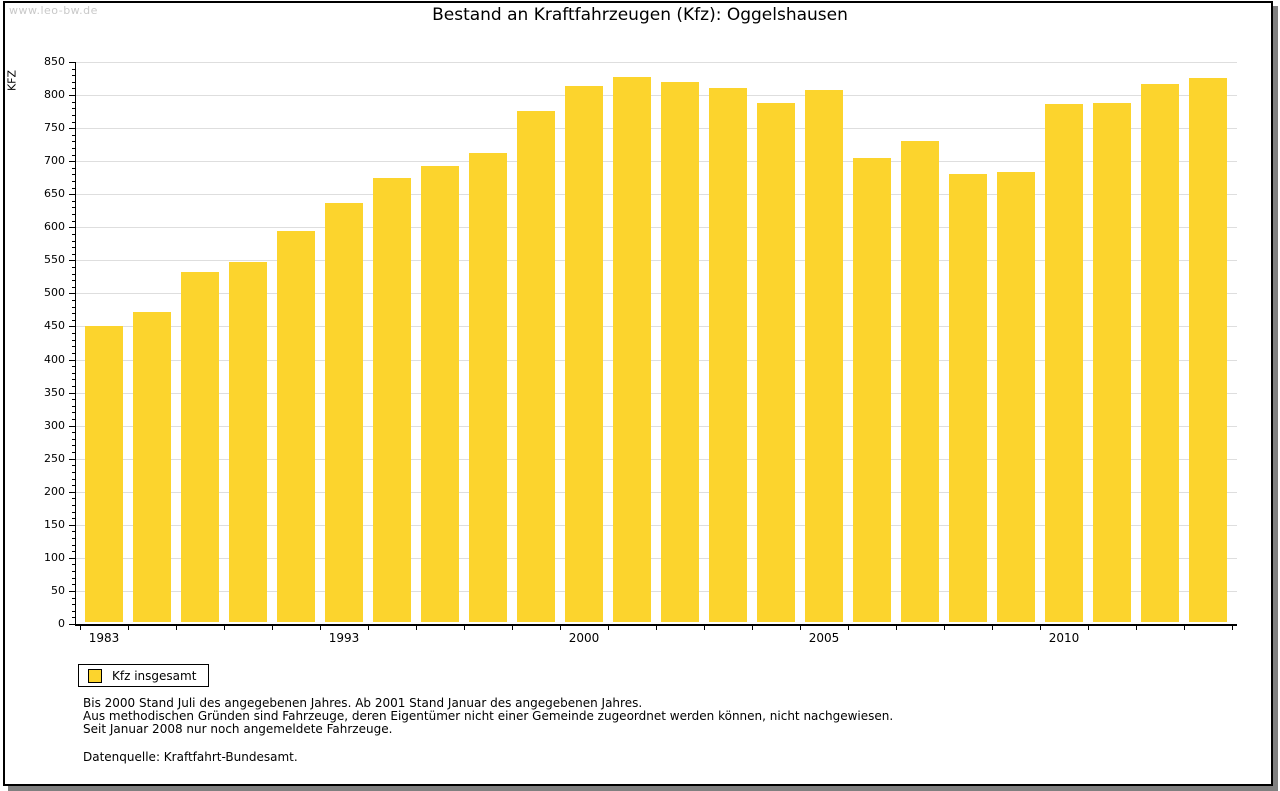 Image resolution: width=1280 pixels, height=791 pixels. I want to click on bar-2004, so click(776, 362).